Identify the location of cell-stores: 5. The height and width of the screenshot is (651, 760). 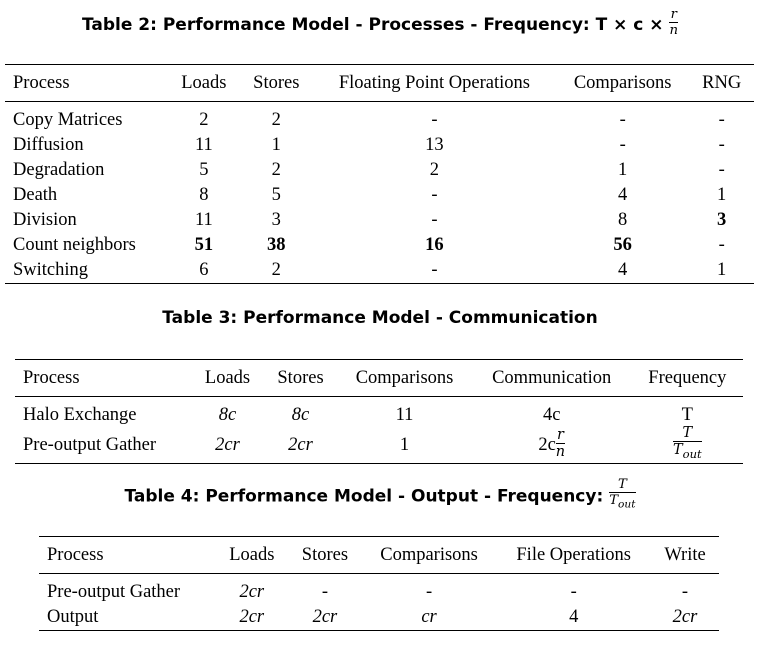
(276, 195).